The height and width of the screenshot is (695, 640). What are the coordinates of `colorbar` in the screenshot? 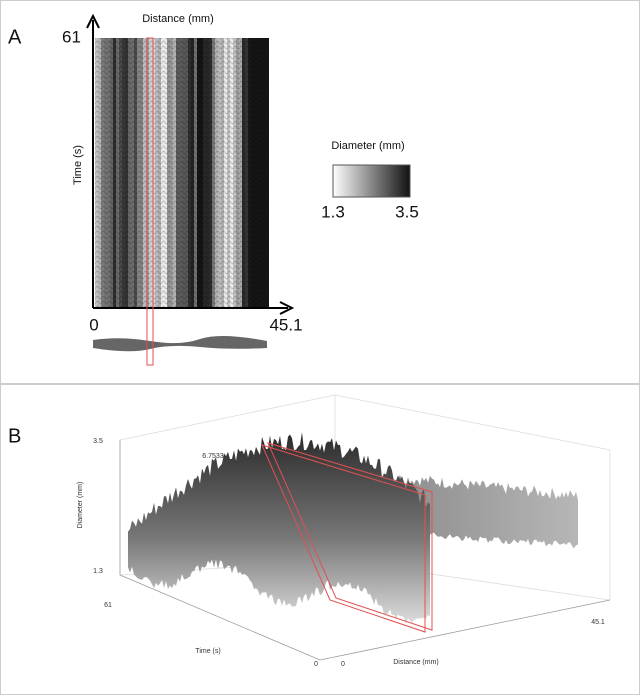 It's located at (371, 181).